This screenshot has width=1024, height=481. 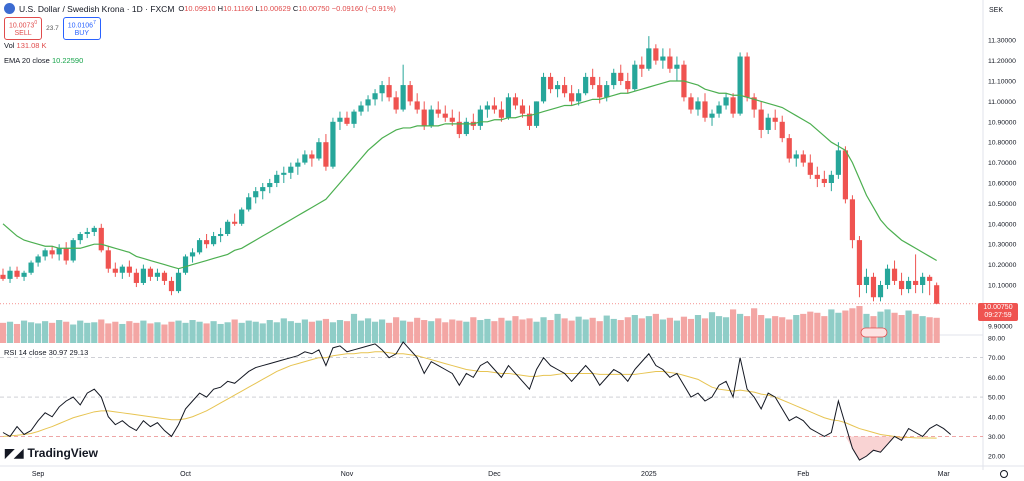 What do you see at coordinates (25, 45) in the screenshot?
I see `volume-legend: Vol 131.08 K` at bounding box center [25, 45].